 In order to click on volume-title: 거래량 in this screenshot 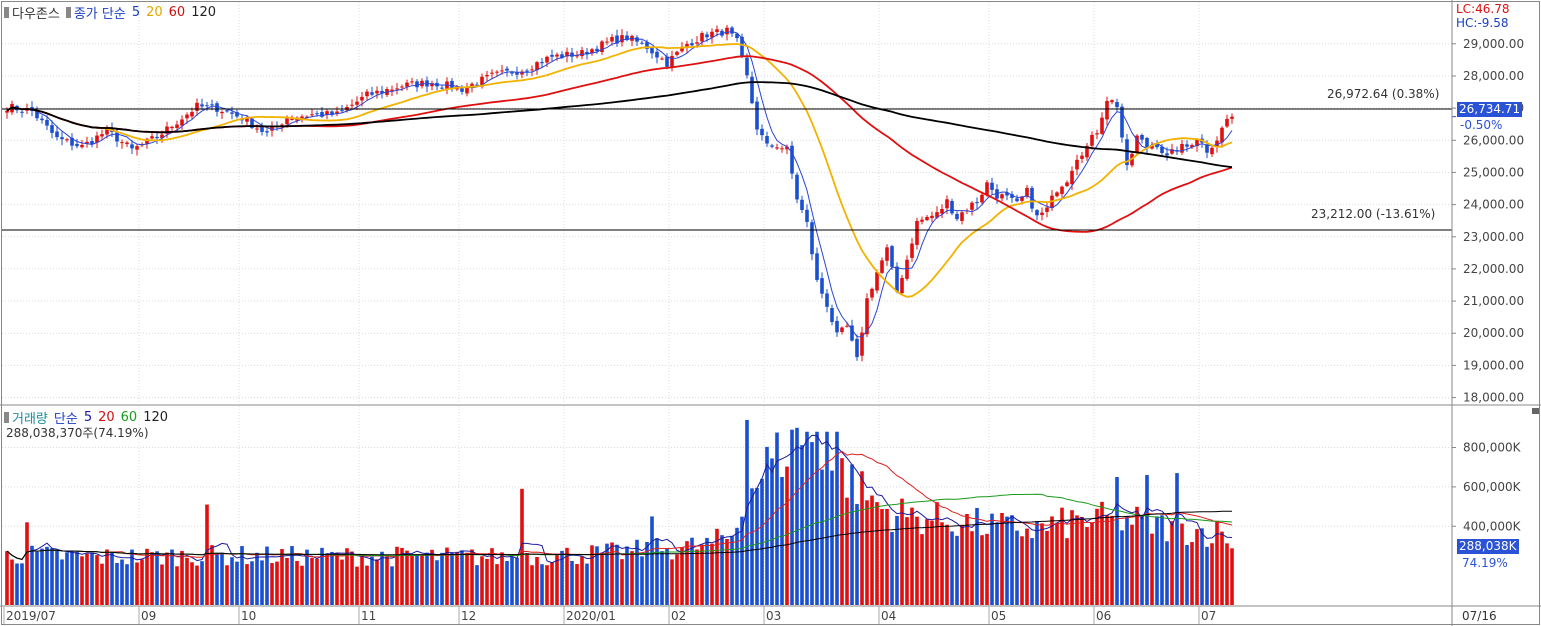, I will do `click(26, 417)`.